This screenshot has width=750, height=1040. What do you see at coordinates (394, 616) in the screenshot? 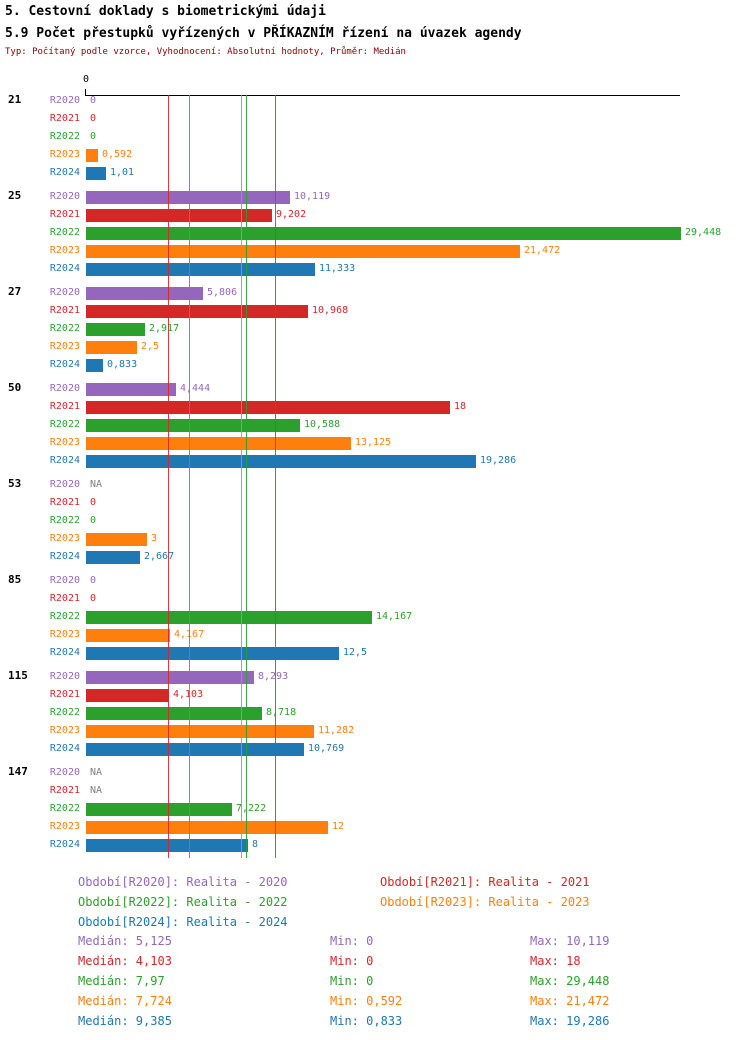
I see `value-label: 14,167` at bounding box center [394, 616].